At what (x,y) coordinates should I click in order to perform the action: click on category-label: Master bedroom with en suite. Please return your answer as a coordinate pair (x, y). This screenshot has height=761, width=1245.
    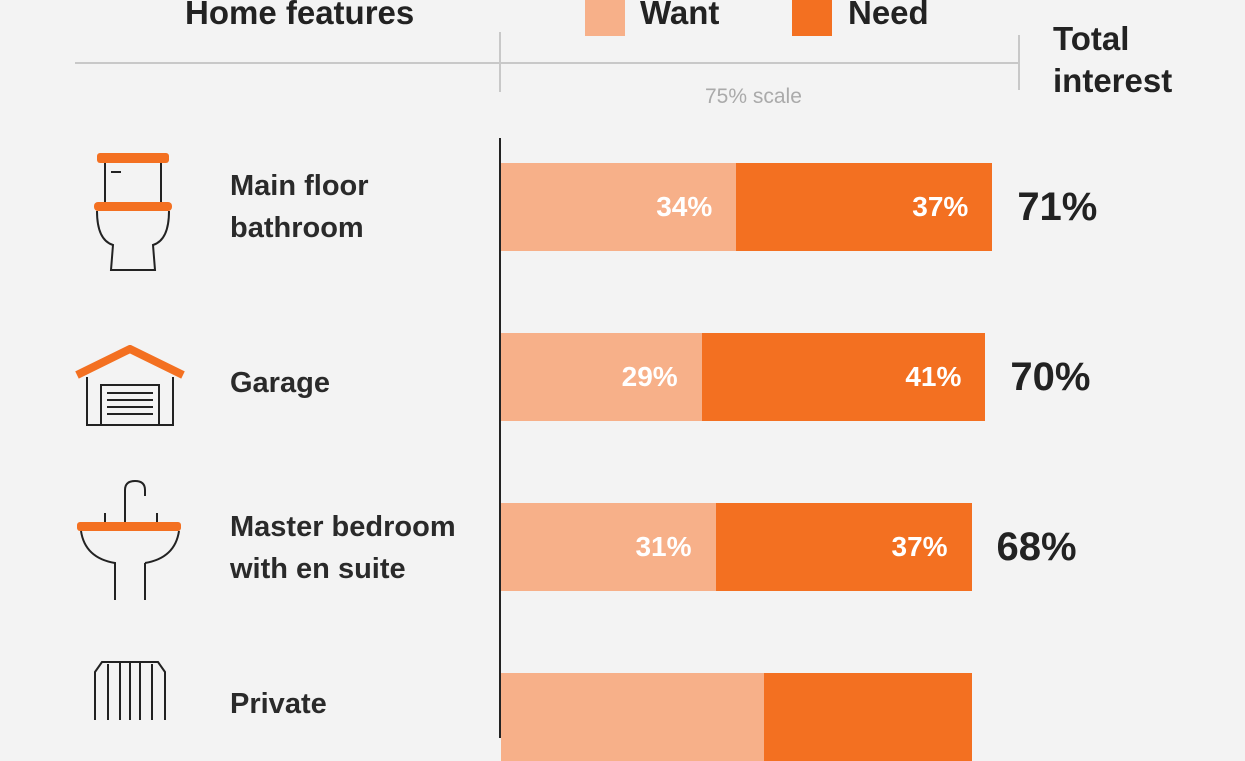
    Looking at the image, I should click on (343, 548).